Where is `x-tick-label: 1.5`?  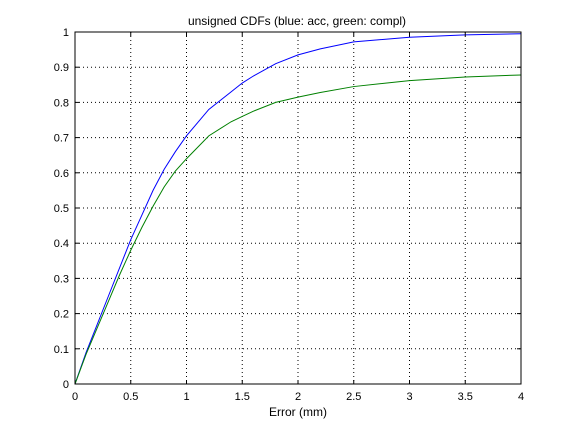
x-tick-label: 1.5 is located at coordinates (242, 397).